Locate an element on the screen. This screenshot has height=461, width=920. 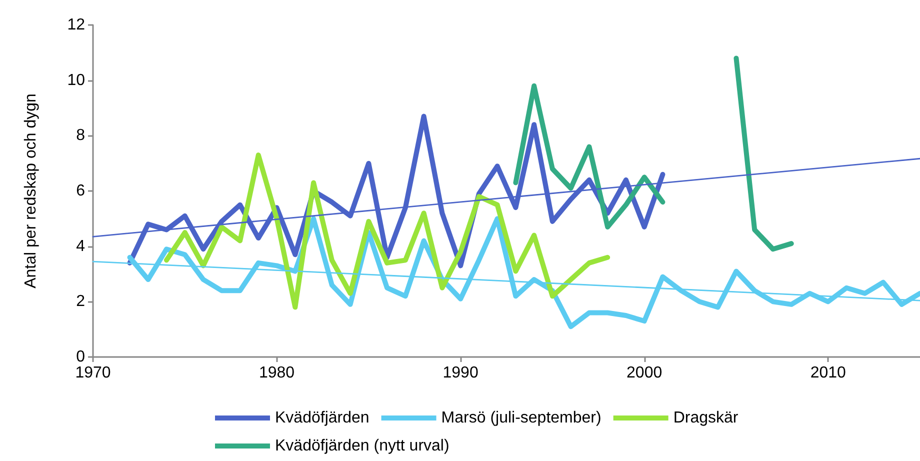
y-tick-label: 8 is located at coordinates (81, 135).